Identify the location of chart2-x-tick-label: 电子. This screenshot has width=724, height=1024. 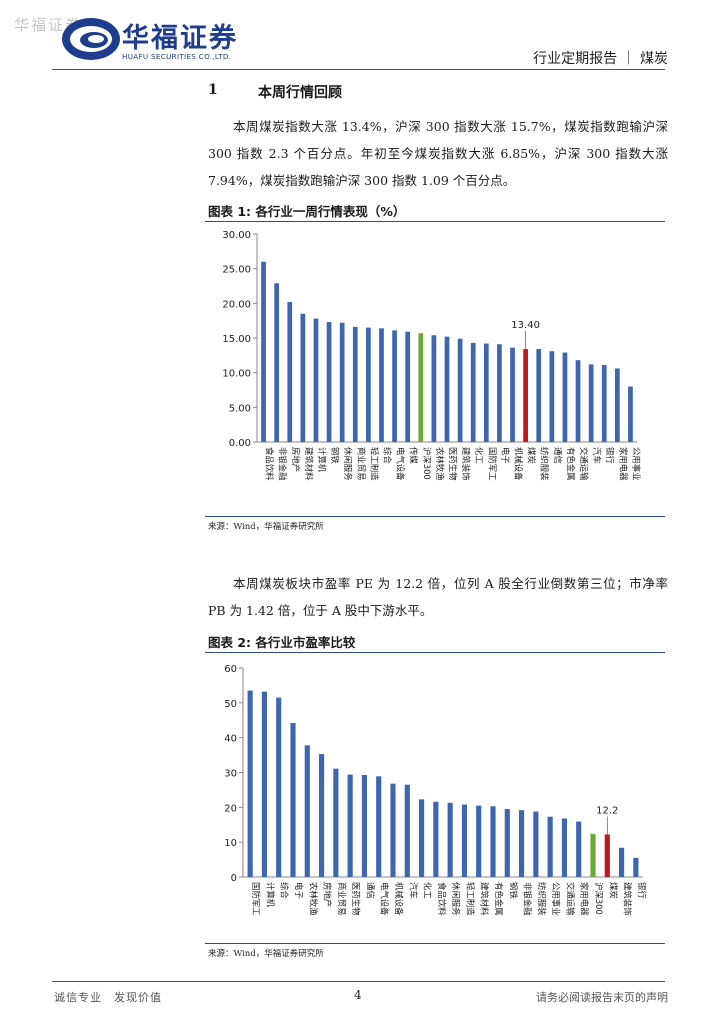
(299, 890).